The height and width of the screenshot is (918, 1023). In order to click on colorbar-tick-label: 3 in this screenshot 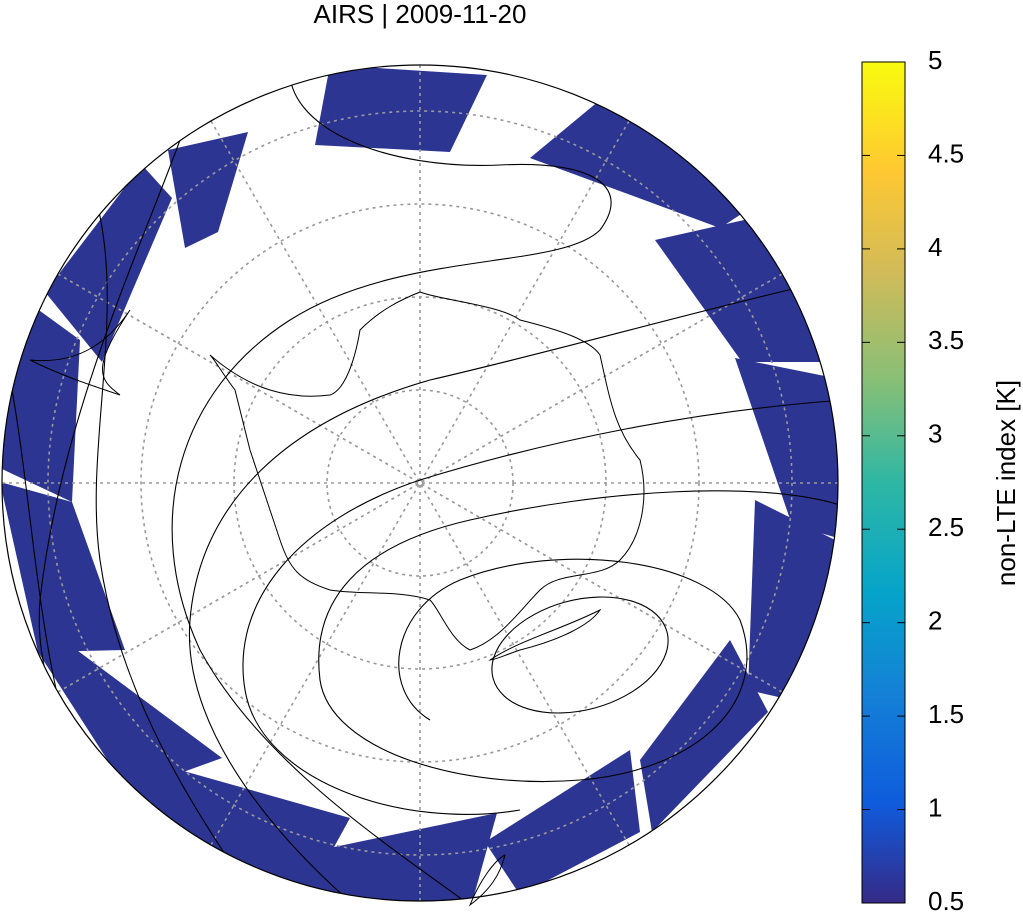, I will do `click(935, 434)`.